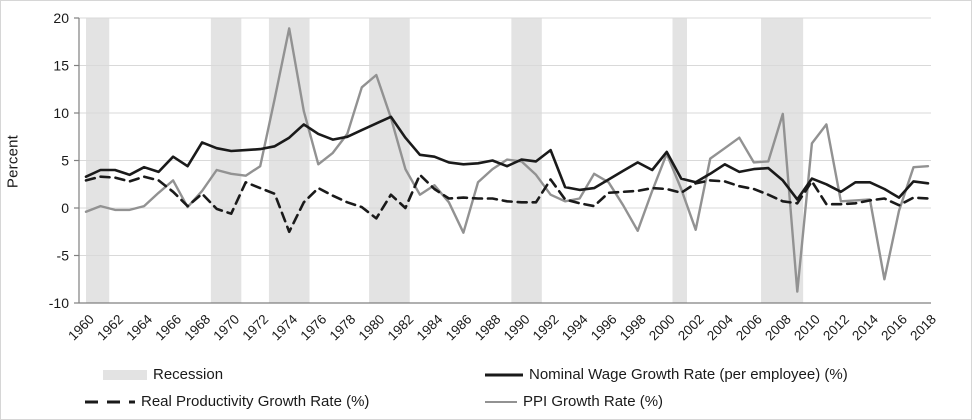  Describe the element at coordinates (139, 327) in the screenshot. I see `x-tick-label: 1964` at that location.